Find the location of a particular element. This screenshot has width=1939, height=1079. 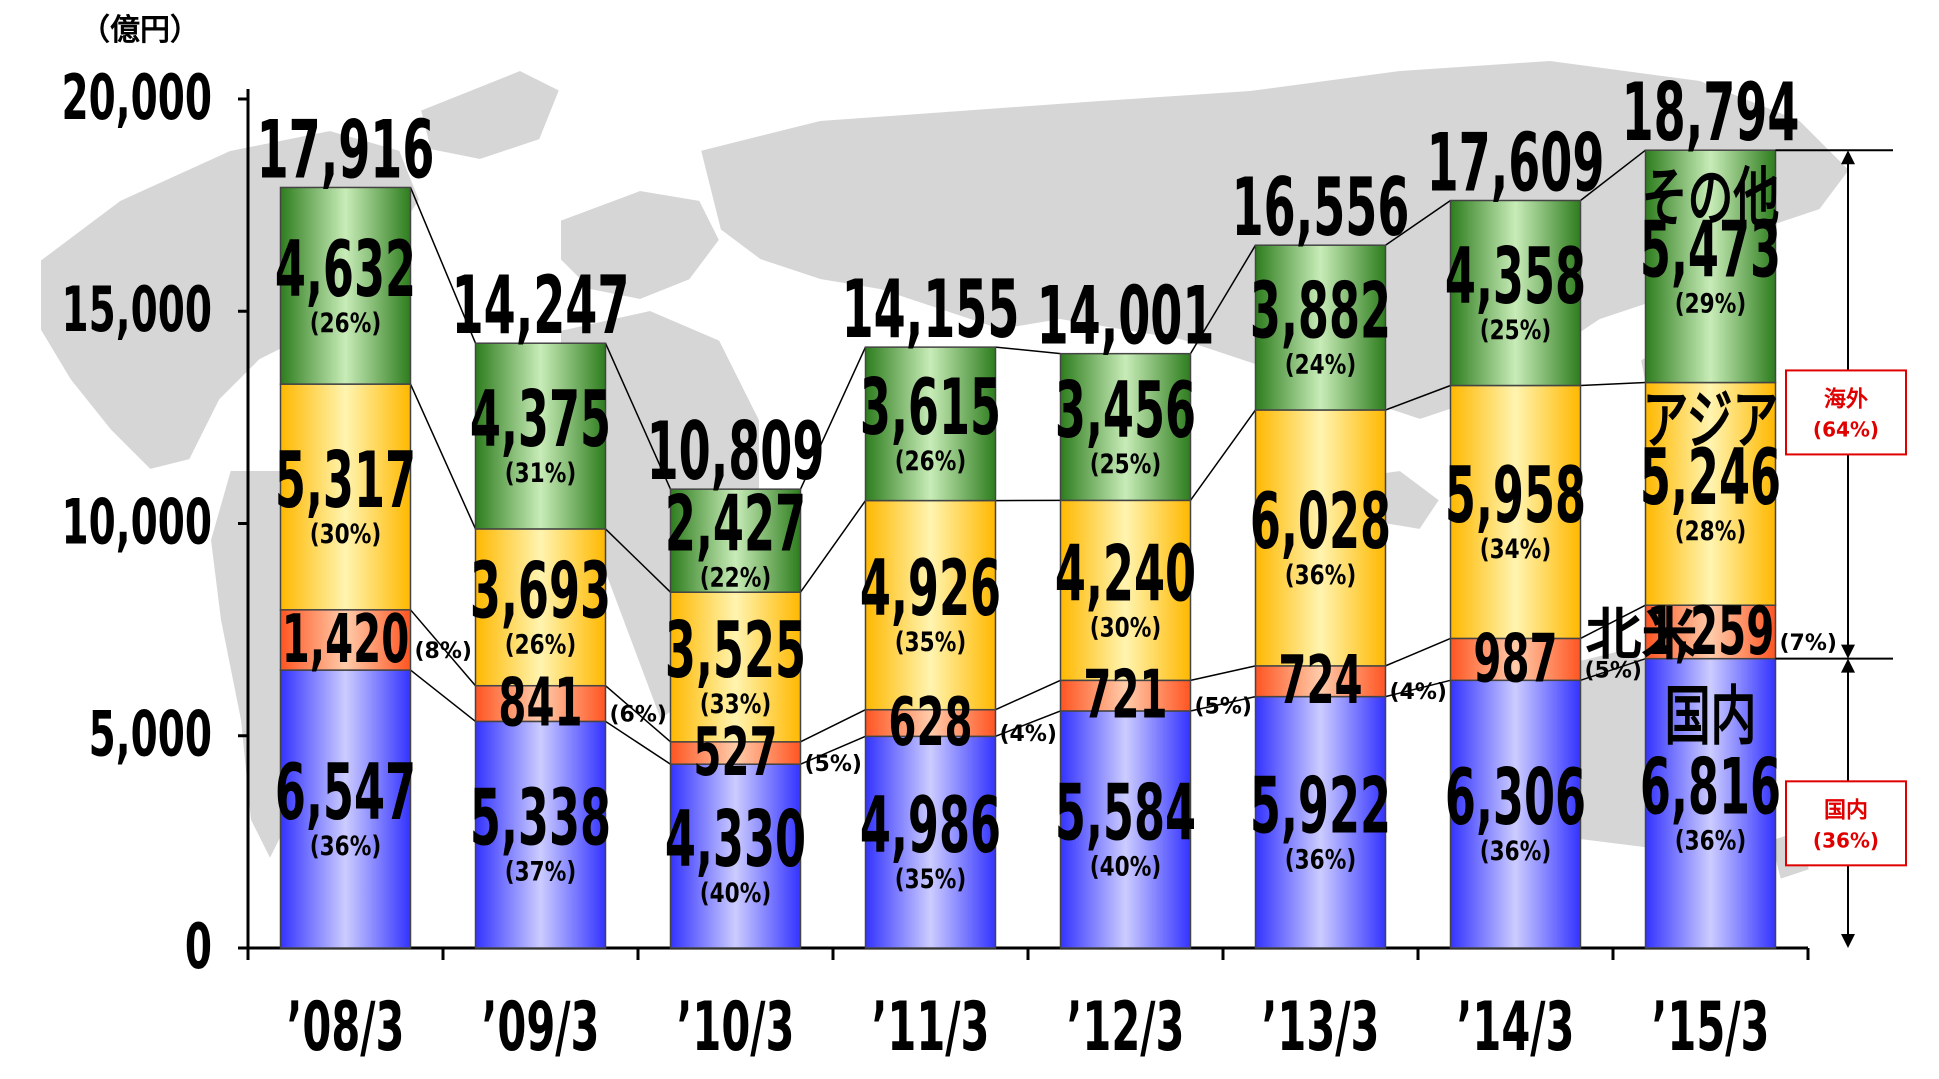

segment-value-label: 3,693 is located at coordinates (540, 590).